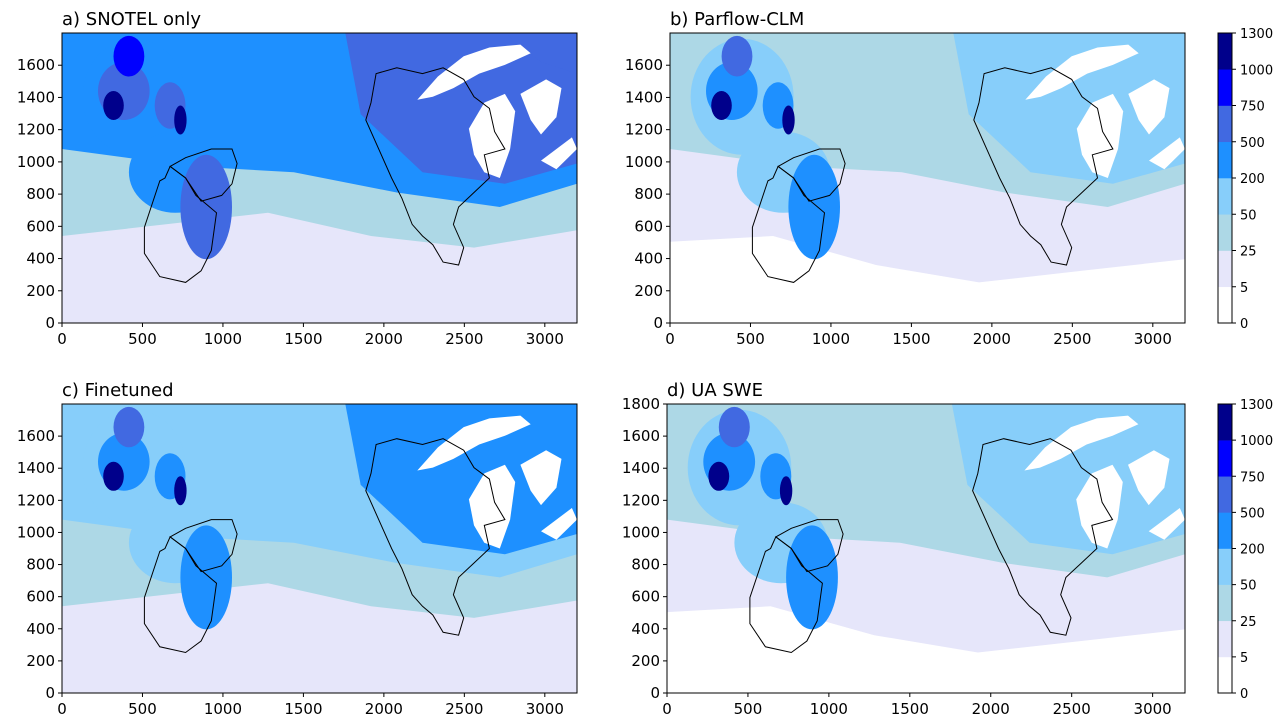  Describe the element at coordinates (1244, 288) in the screenshot. I see `colorbar-tick-label: 5` at that location.